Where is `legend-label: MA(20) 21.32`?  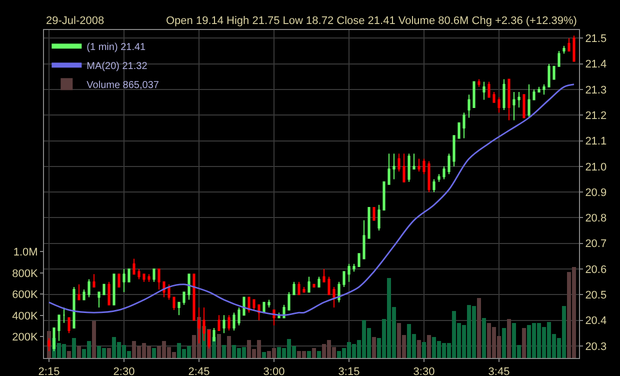 legend-label: MA(20) 21.32 is located at coordinates (117, 66).